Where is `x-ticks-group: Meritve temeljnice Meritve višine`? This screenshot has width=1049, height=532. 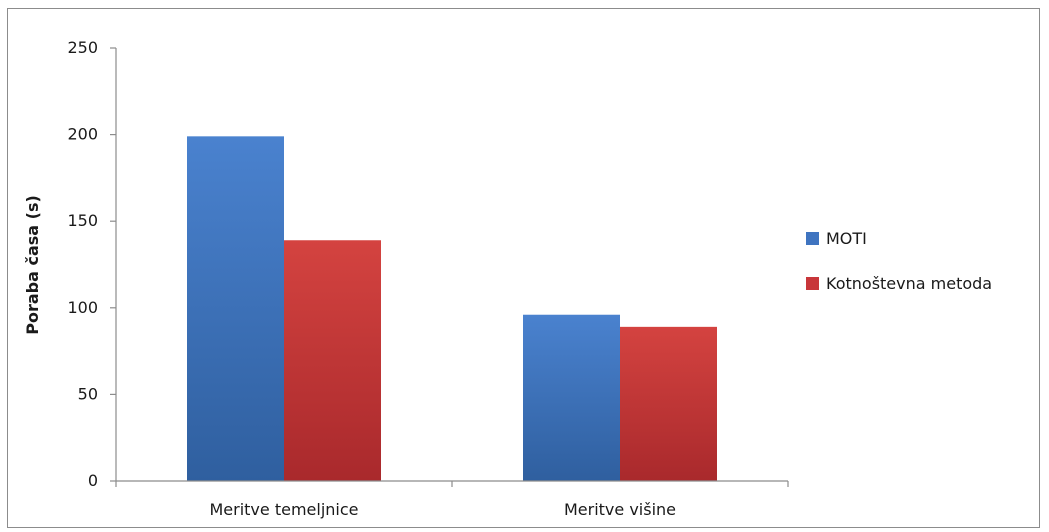
x-ticks-group: Meritve temeljnice Meritve višine is located at coordinates (452, 500).